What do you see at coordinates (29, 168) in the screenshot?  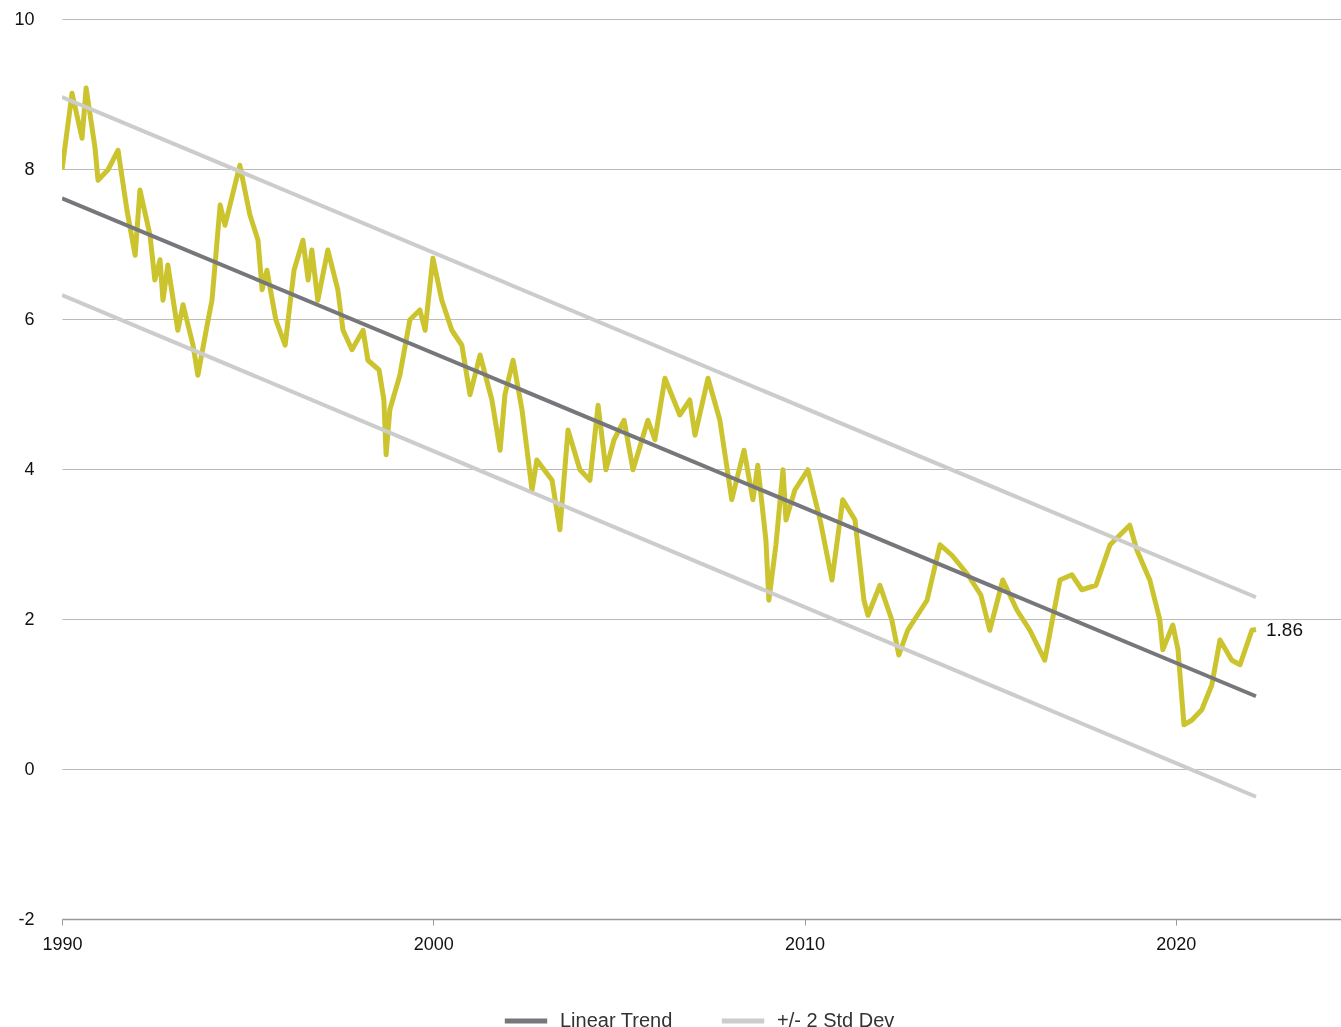 I see `y-tick-label: 8` at bounding box center [29, 168].